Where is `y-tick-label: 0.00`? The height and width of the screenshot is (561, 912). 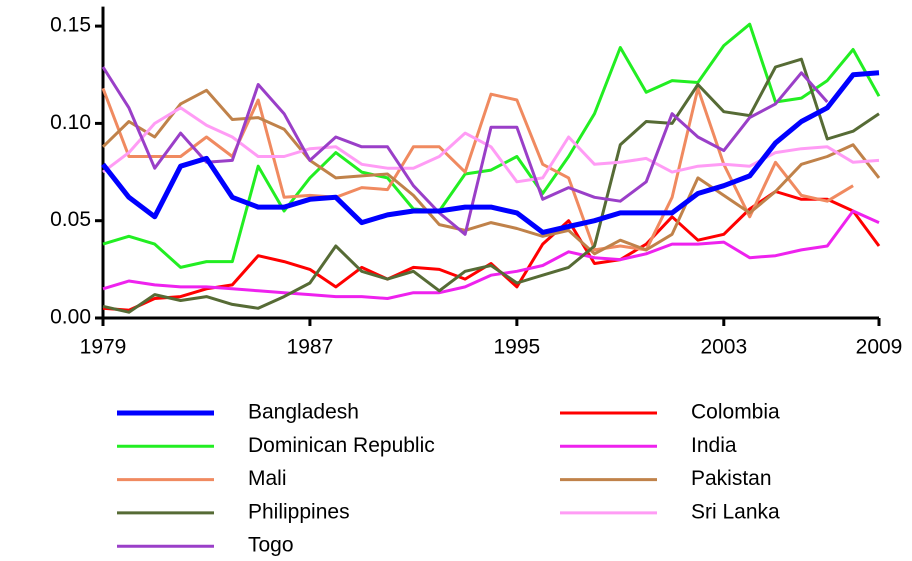 y-tick-label: 0.00 is located at coordinates (70, 317).